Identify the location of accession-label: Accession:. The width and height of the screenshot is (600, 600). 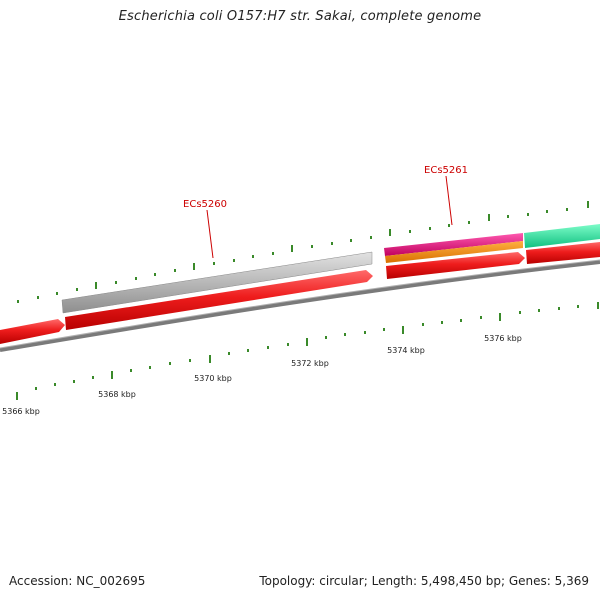
(41, 581).